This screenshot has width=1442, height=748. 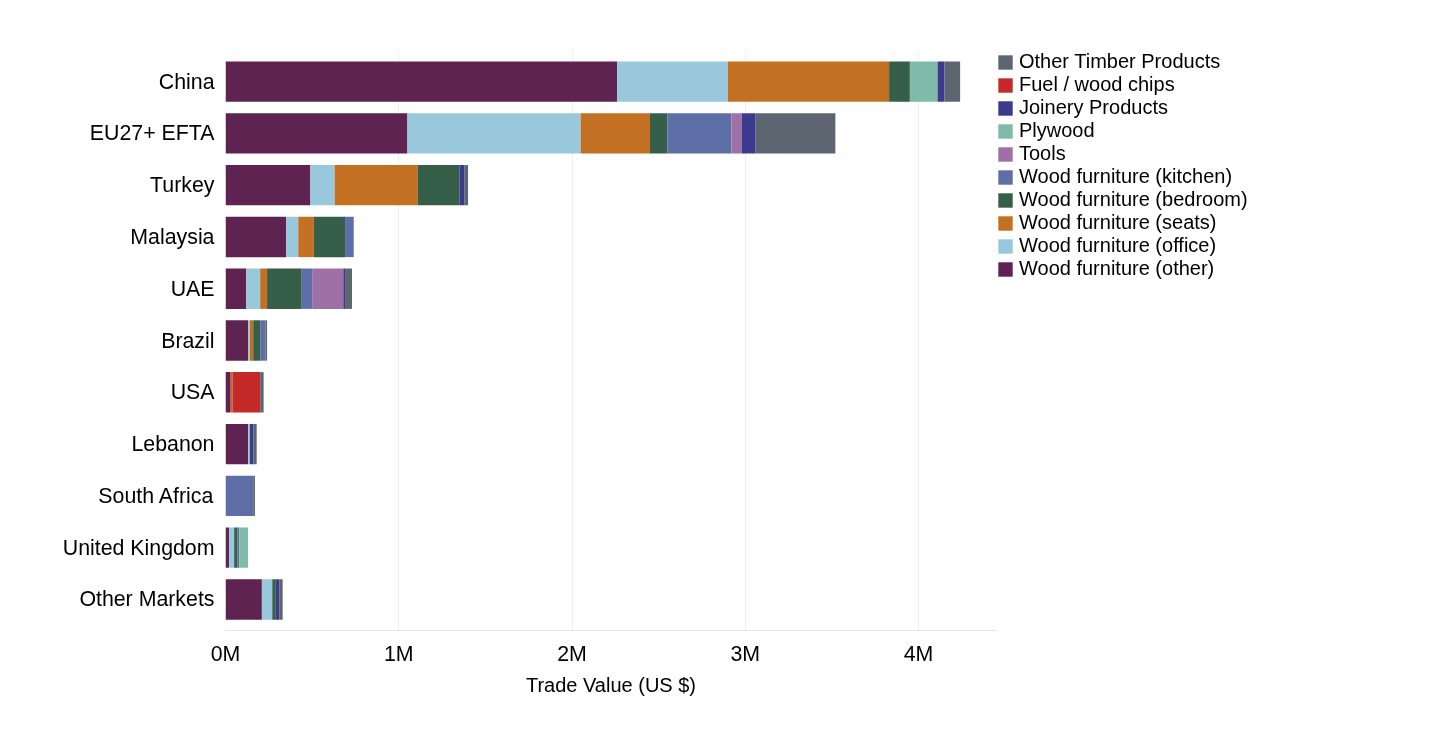 What do you see at coordinates (147, 599) in the screenshot?
I see `y-tick-label: Other Markets` at bounding box center [147, 599].